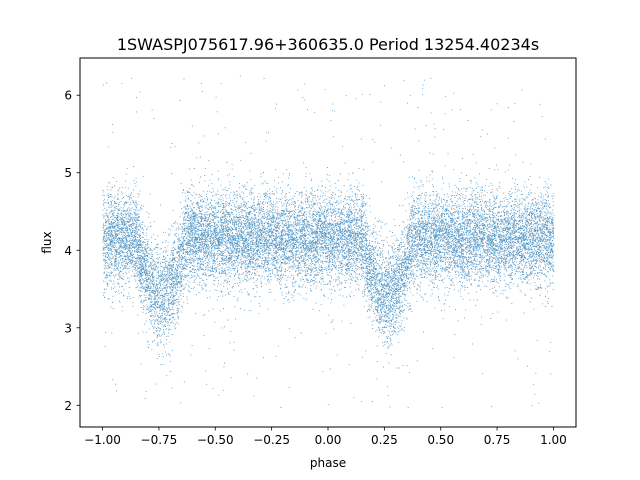 Image resolution: width=640 pixels, height=480 pixels. Describe the element at coordinates (47, 242) in the screenshot. I see `y-axis-label: flux` at that location.